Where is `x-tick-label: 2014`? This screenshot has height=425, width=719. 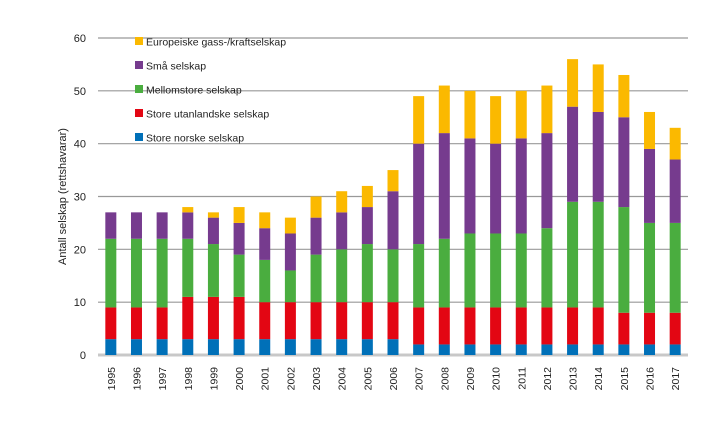
x-tick-label: 2014 is located at coordinates (599, 379).